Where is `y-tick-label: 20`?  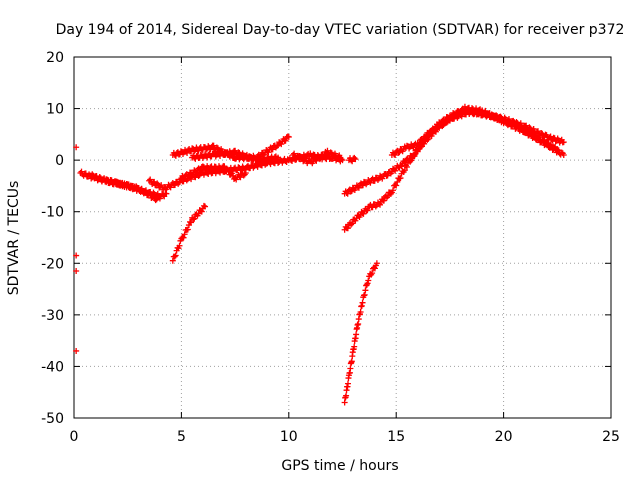 y-tick-label: 20 is located at coordinates (55, 58).